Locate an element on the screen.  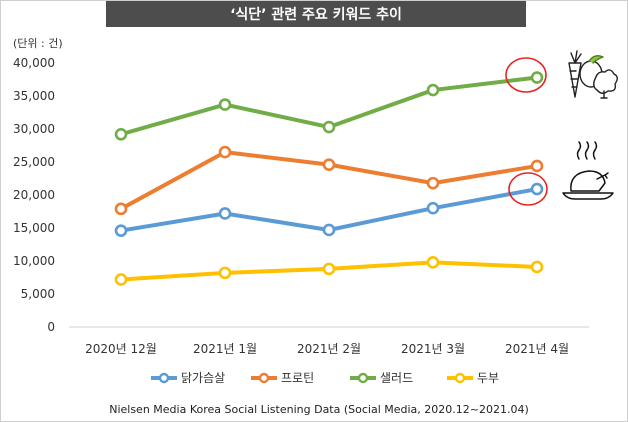
y-tick-label: 40,000 is located at coordinates (34, 63).